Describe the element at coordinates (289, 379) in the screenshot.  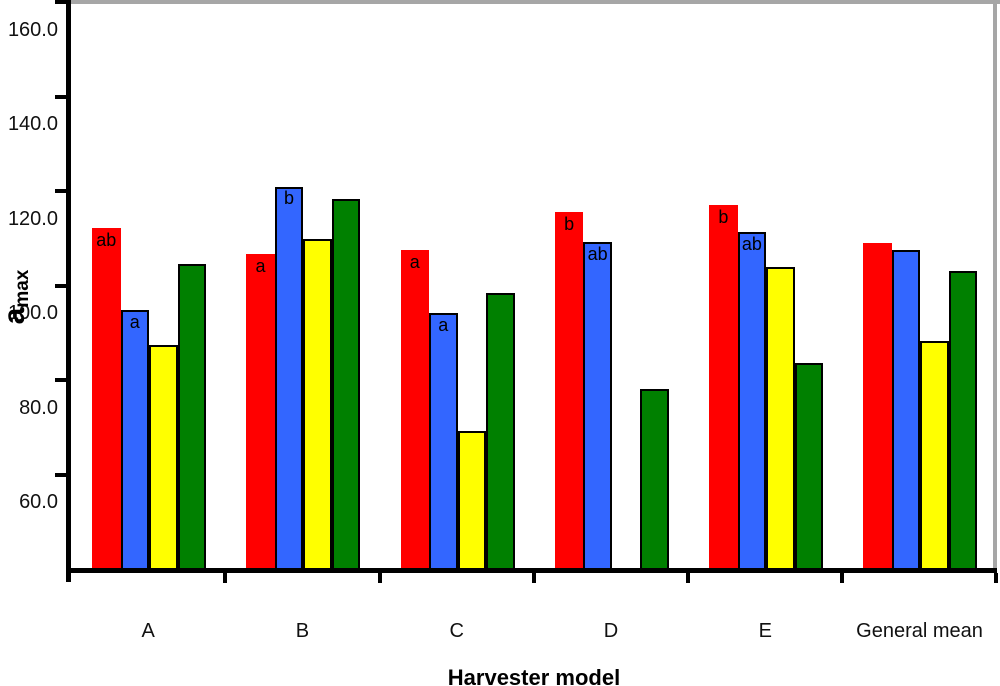
I see `bar-blue-B` at that location.